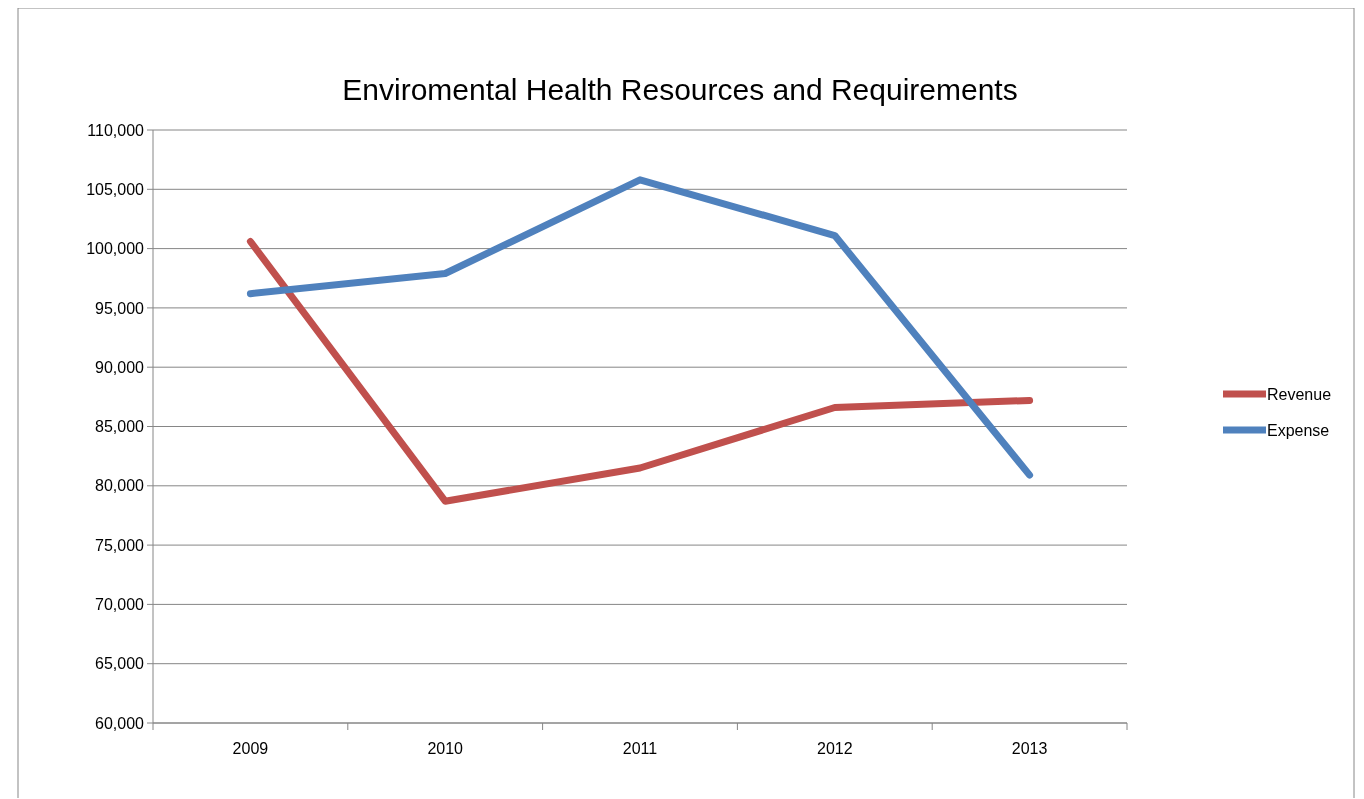 Image resolution: width=1364 pixels, height=799 pixels. Describe the element at coordinates (115, 249) in the screenshot. I see `y-tick-label: 100,000` at that location.